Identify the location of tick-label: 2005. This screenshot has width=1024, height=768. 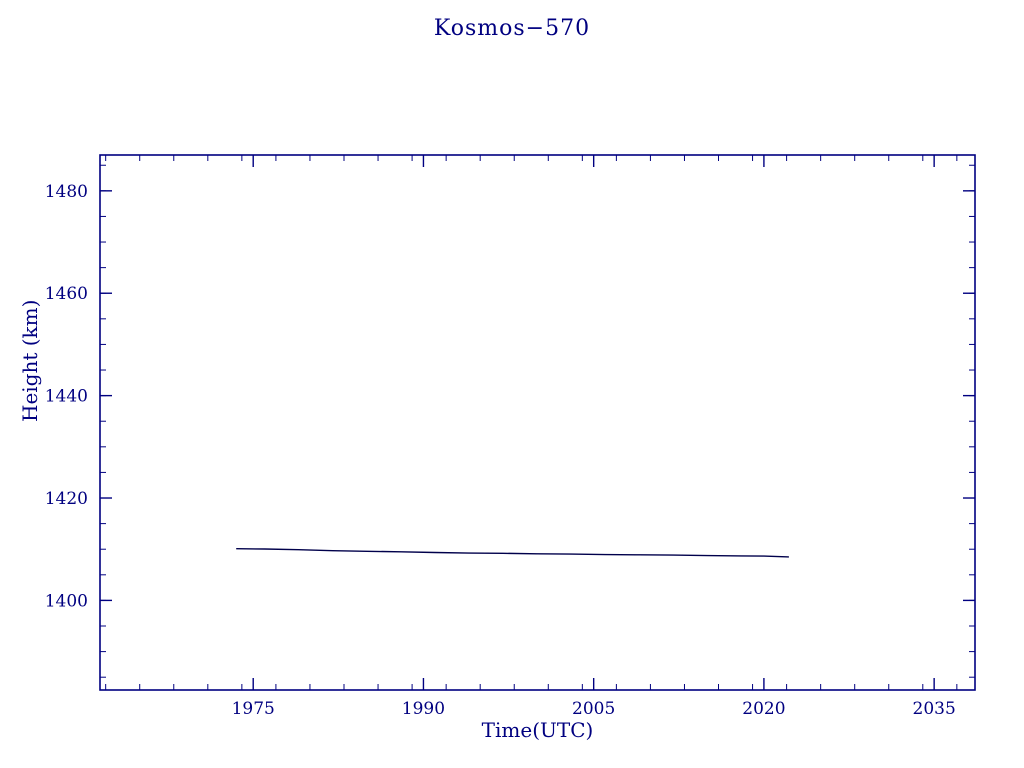
(593, 709).